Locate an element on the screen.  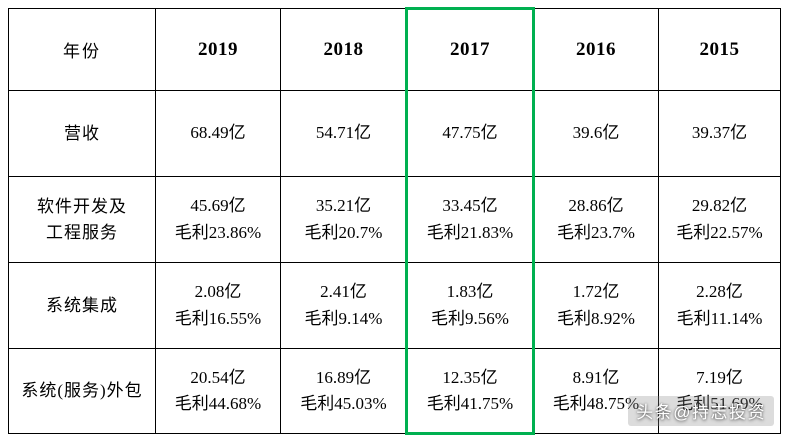
header-cell-2018: 2018 is located at coordinates (343, 49).